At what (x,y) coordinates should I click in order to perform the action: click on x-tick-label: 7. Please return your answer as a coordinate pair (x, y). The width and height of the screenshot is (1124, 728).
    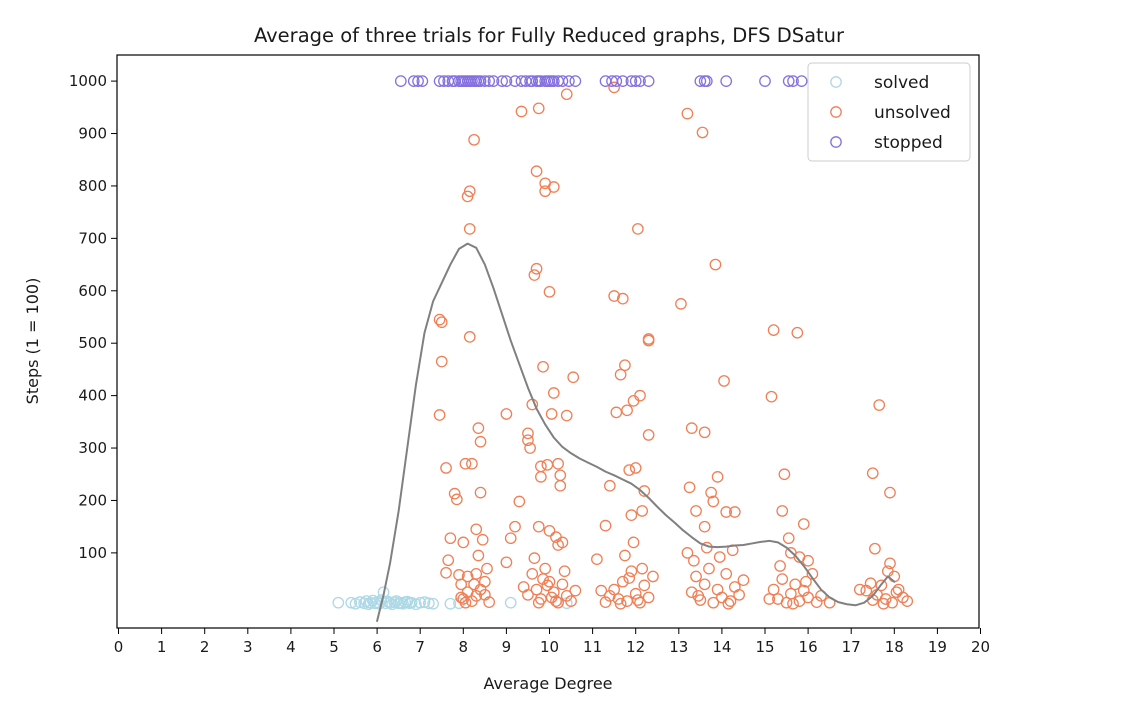
    Looking at the image, I should click on (420, 647).